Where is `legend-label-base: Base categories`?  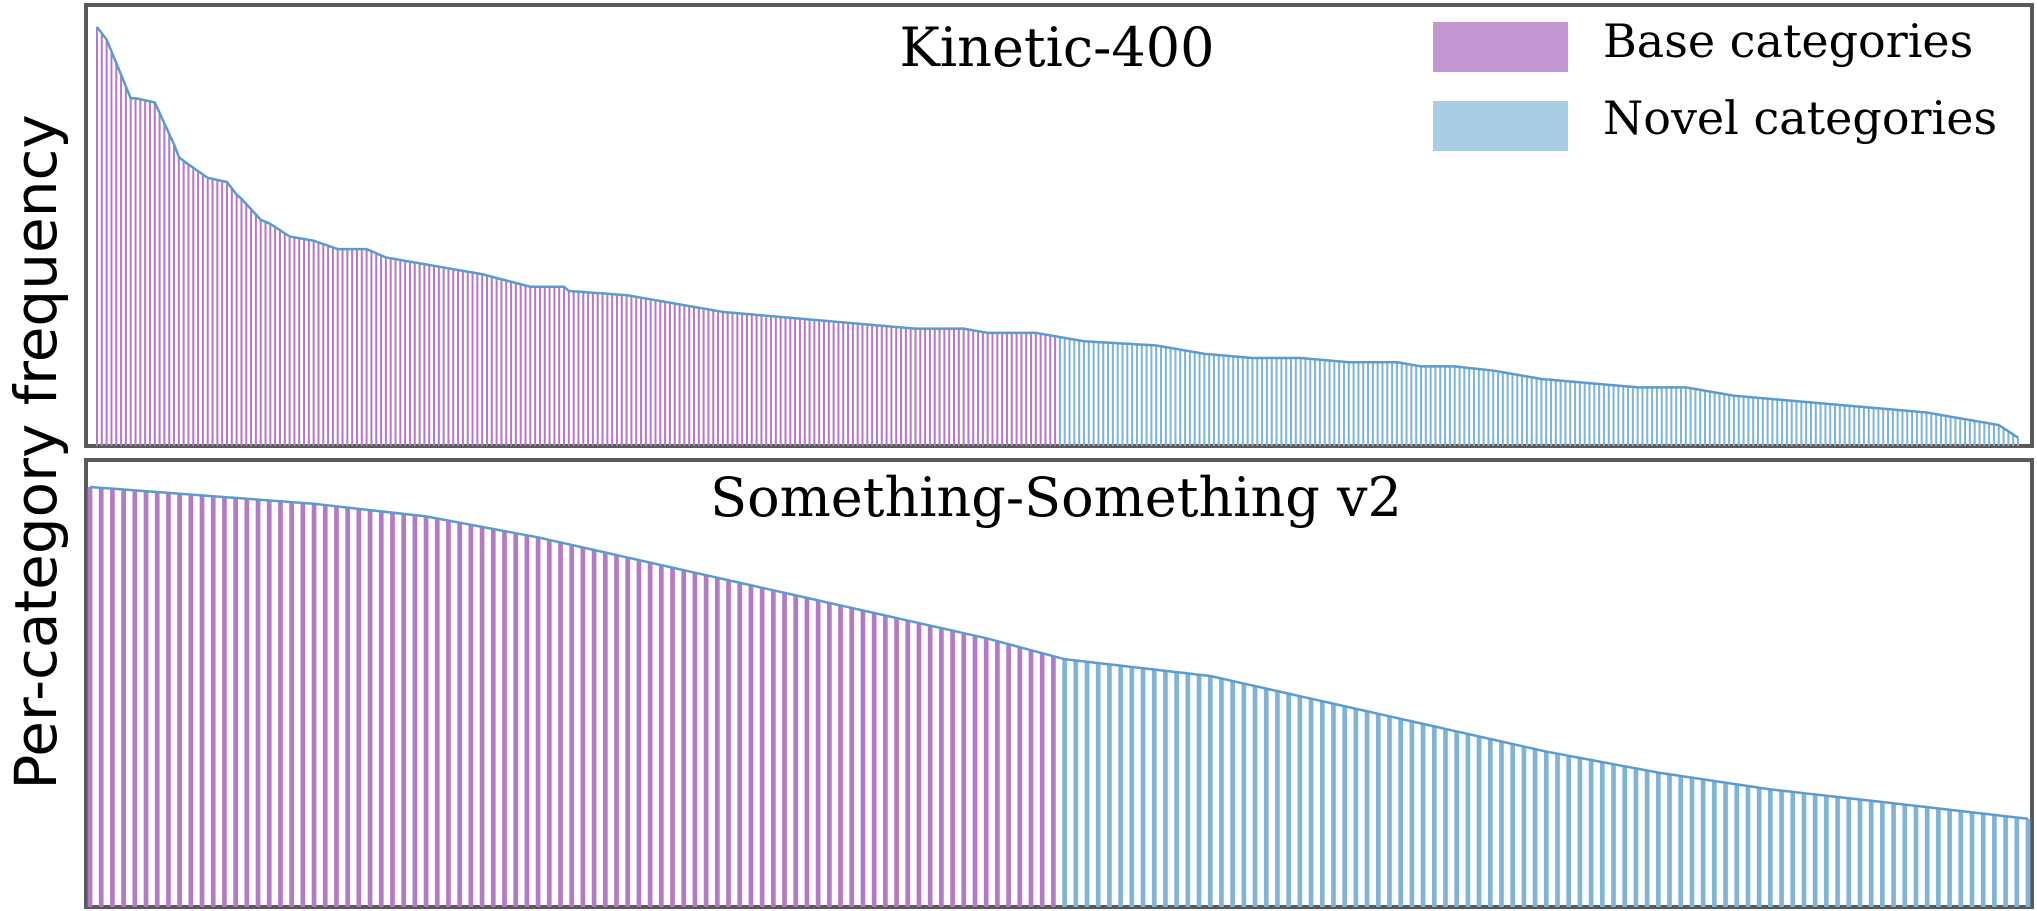
legend-label-base: Base categories is located at coordinates (1788, 41).